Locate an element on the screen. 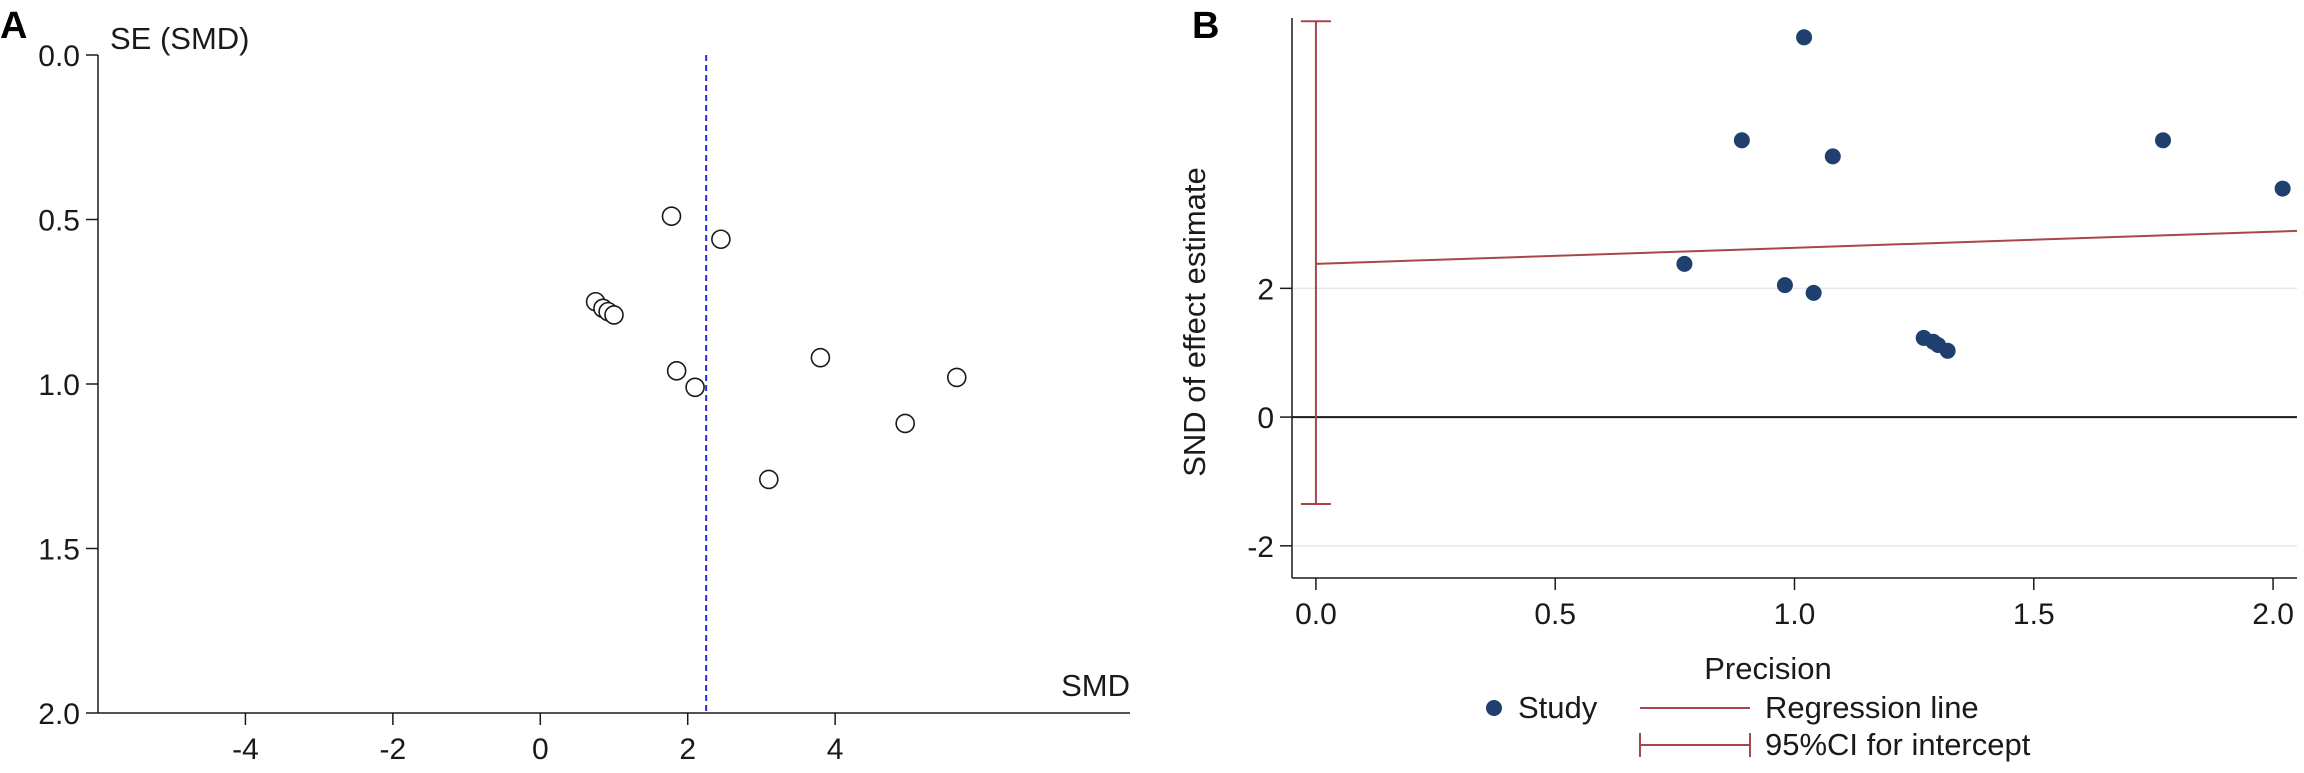 This screenshot has width=2304, height=773. panel-b-y-axis-title: SND of effect estimate is located at coordinates (1194, 322).